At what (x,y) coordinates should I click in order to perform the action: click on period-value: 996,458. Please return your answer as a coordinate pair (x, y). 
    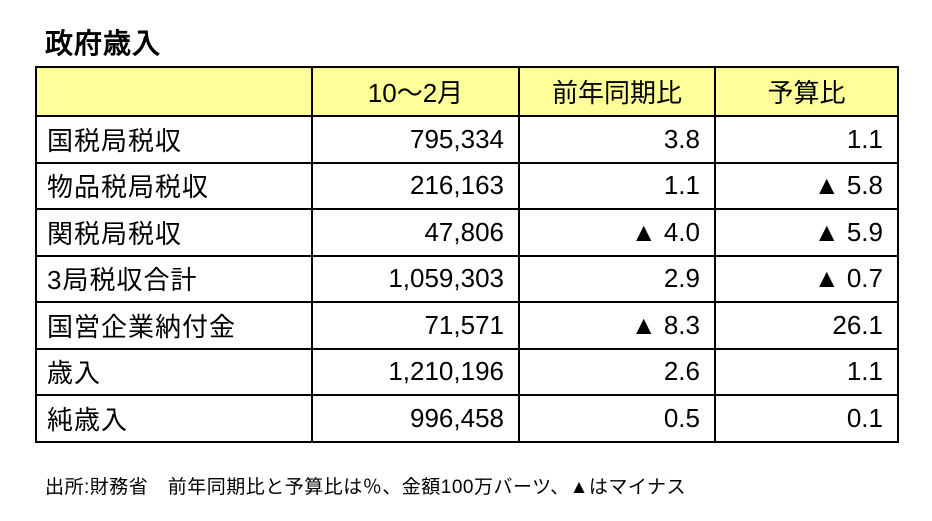
    Looking at the image, I should click on (415, 418).